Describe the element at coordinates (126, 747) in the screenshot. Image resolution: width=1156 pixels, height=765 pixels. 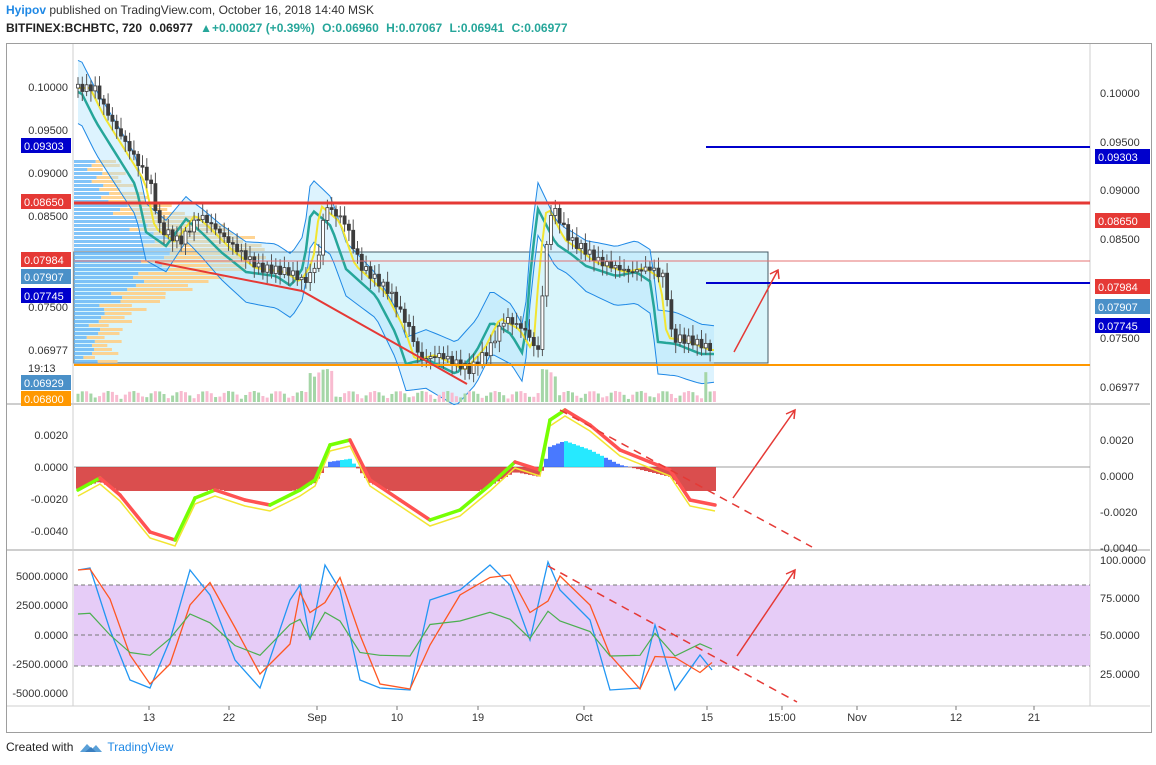
I see `tradingview-link: TradingView` at that location.